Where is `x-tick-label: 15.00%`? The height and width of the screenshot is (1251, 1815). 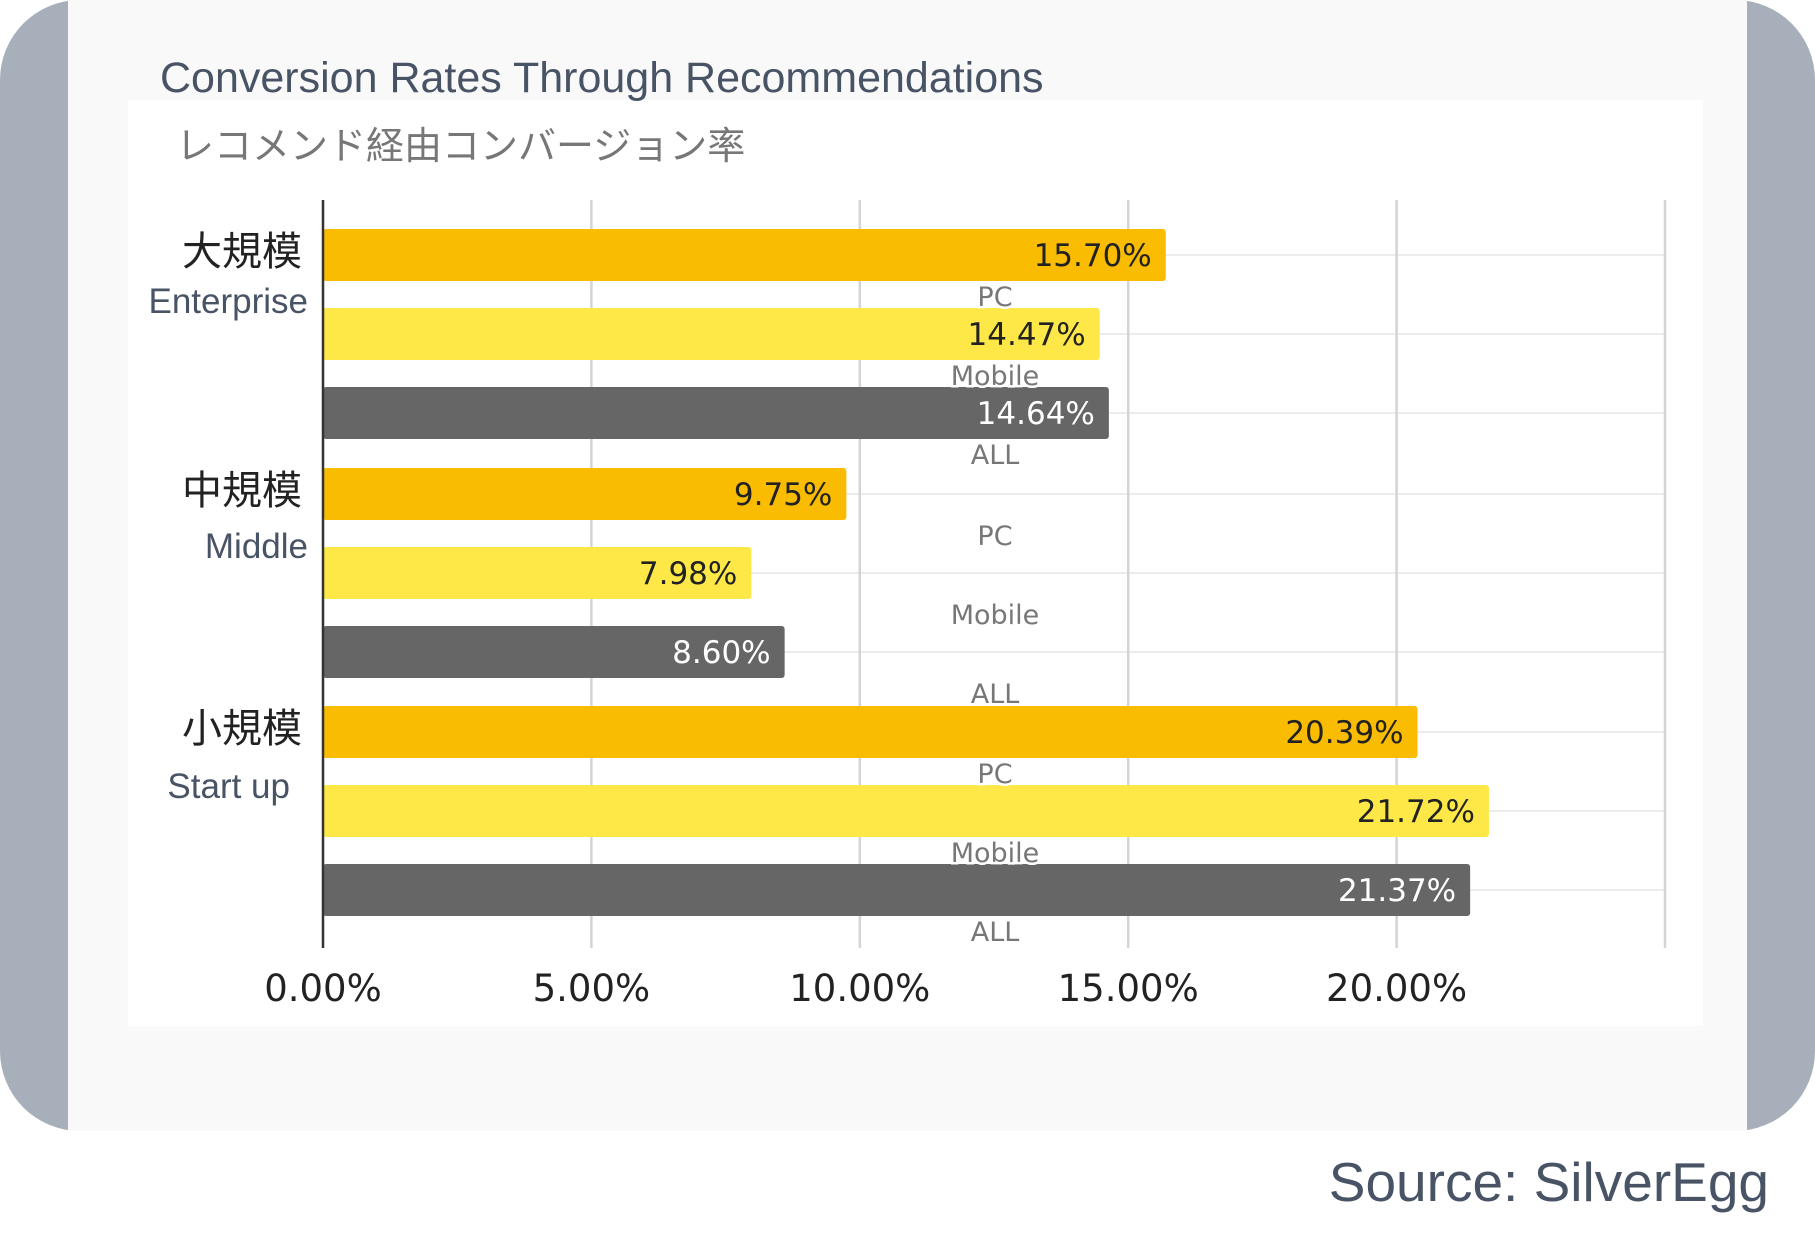
x-tick-label: 15.00% is located at coordinates (1128, 988).